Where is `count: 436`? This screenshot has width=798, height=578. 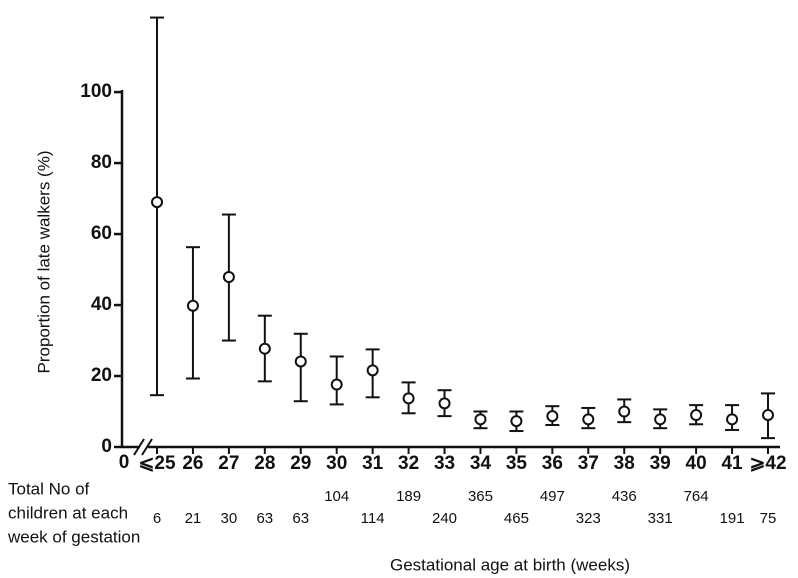 count: 436 is located at coordinates (624, 496).